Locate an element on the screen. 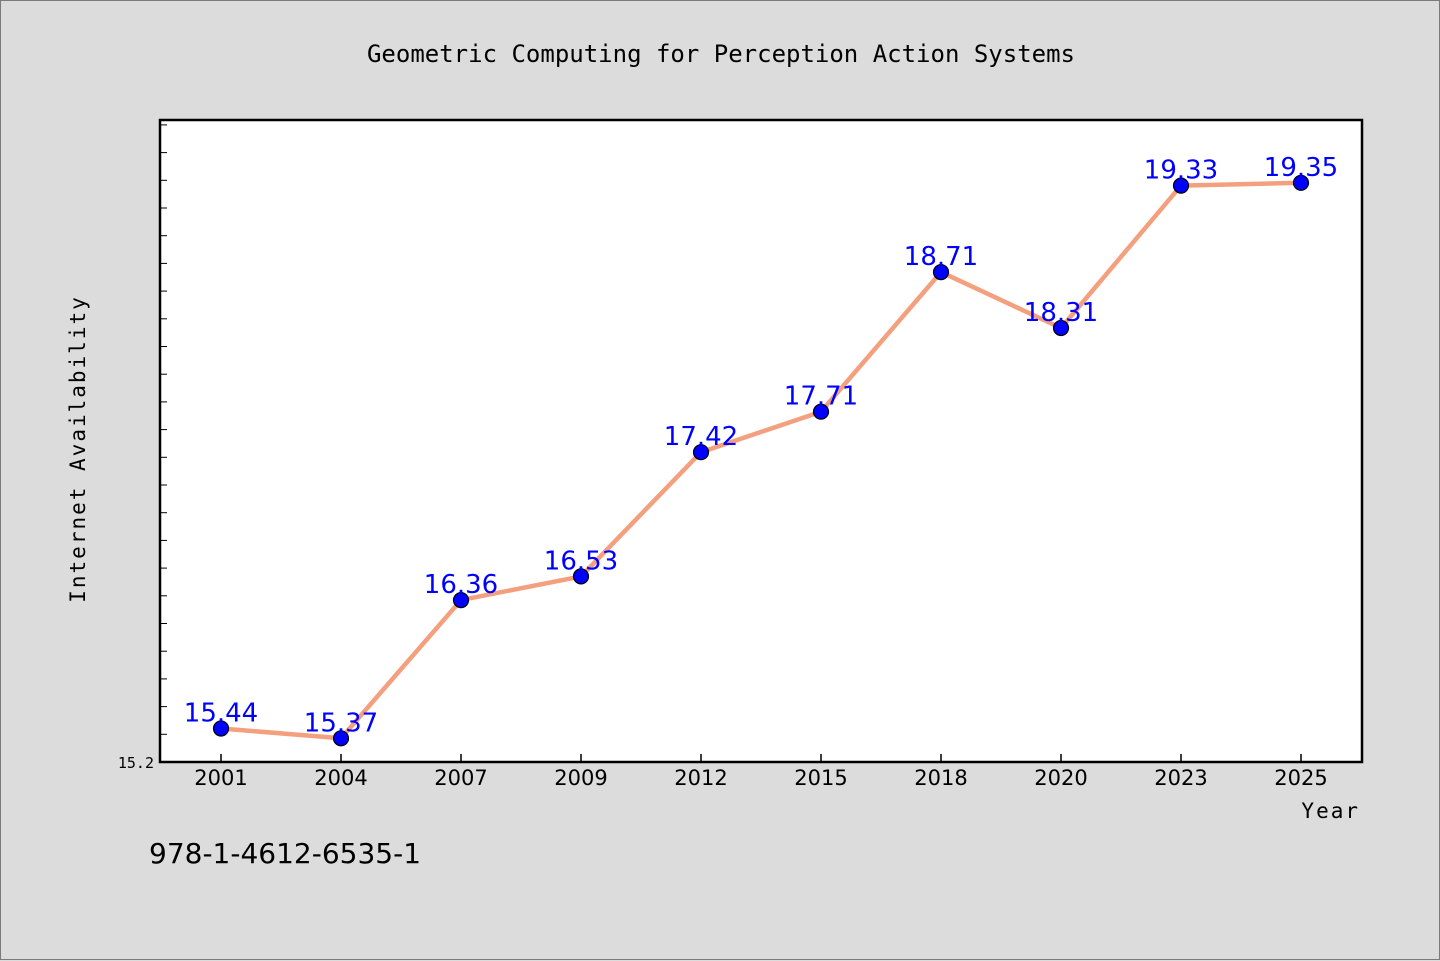 The width and height of the screenshot is (1440, 961). data-label: 19.35 is located at coordinates (1301, 168).